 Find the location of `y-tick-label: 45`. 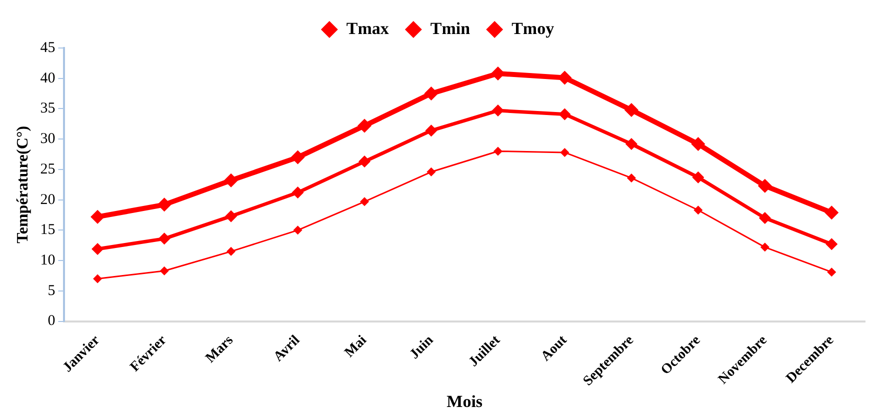

y-tick-label: 45 is located at coordinates (48, 48).